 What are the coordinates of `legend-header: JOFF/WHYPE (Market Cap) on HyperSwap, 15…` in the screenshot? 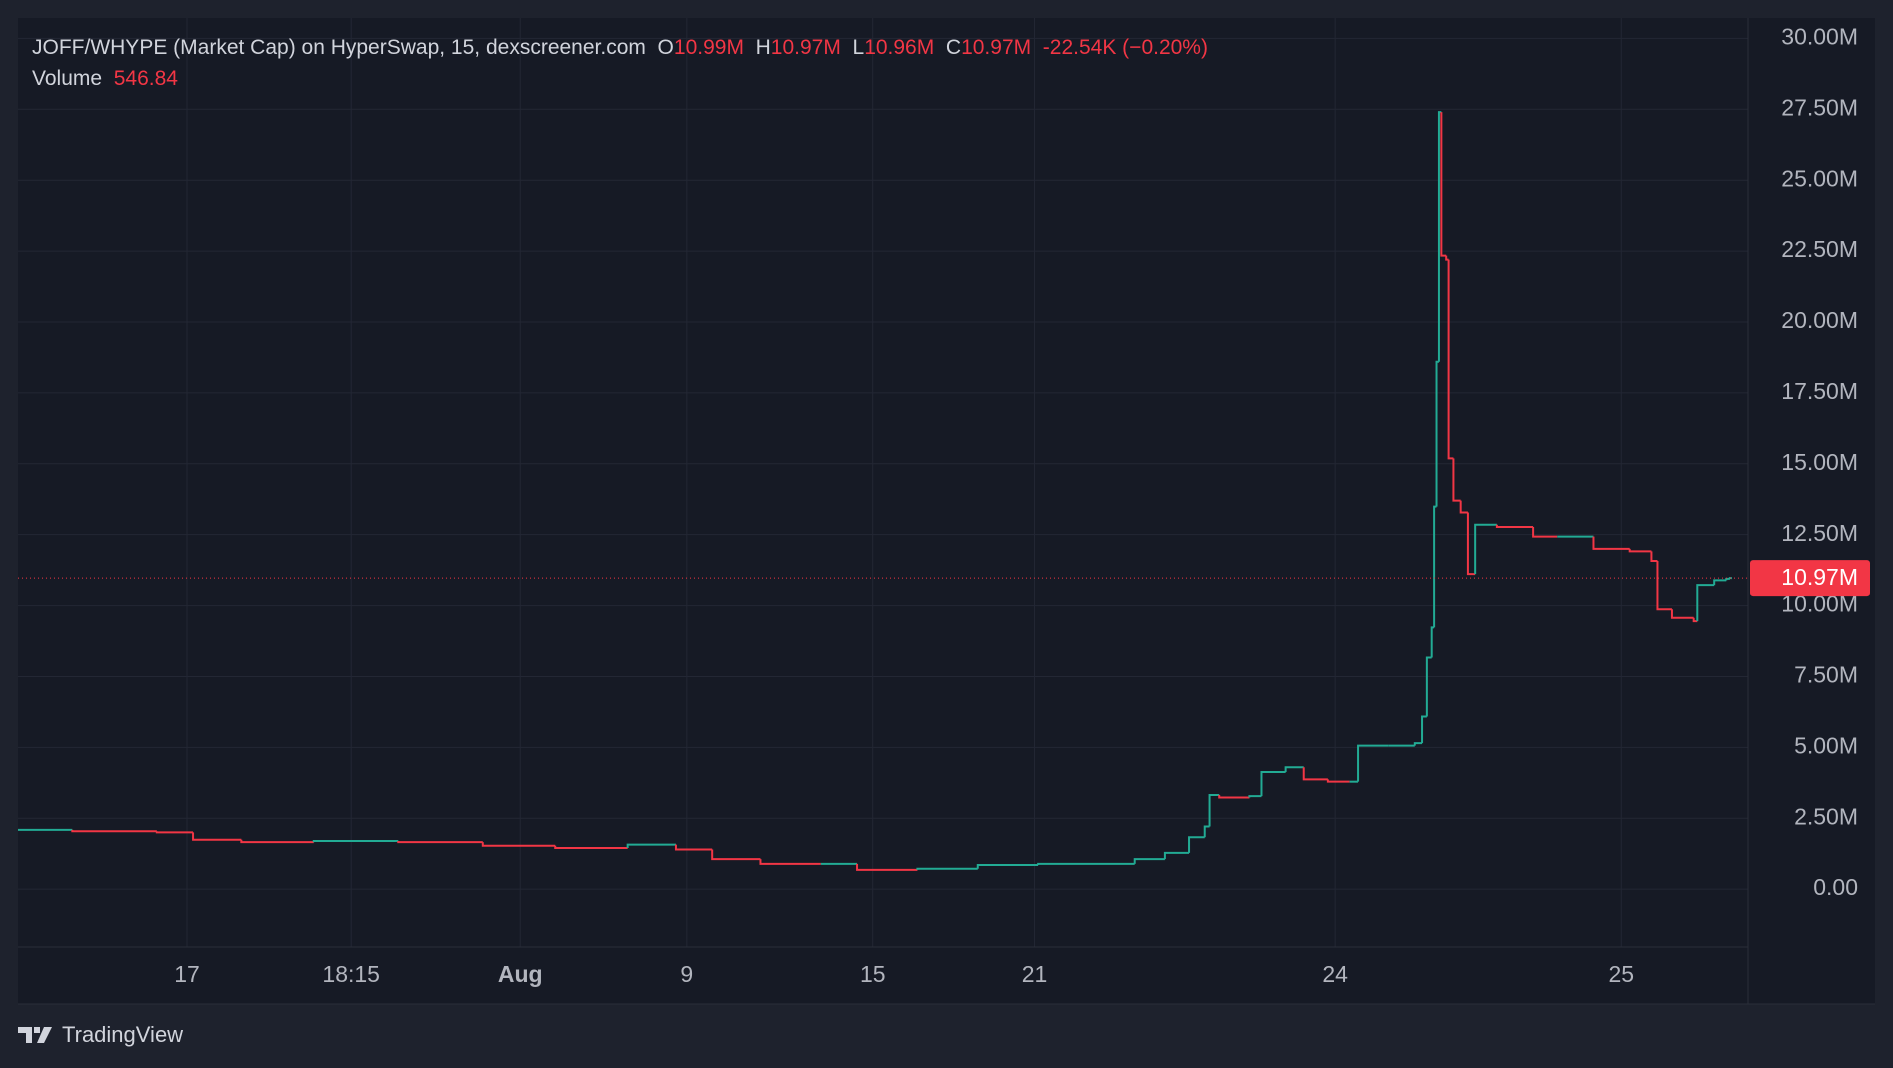 It's located at (620, 63).